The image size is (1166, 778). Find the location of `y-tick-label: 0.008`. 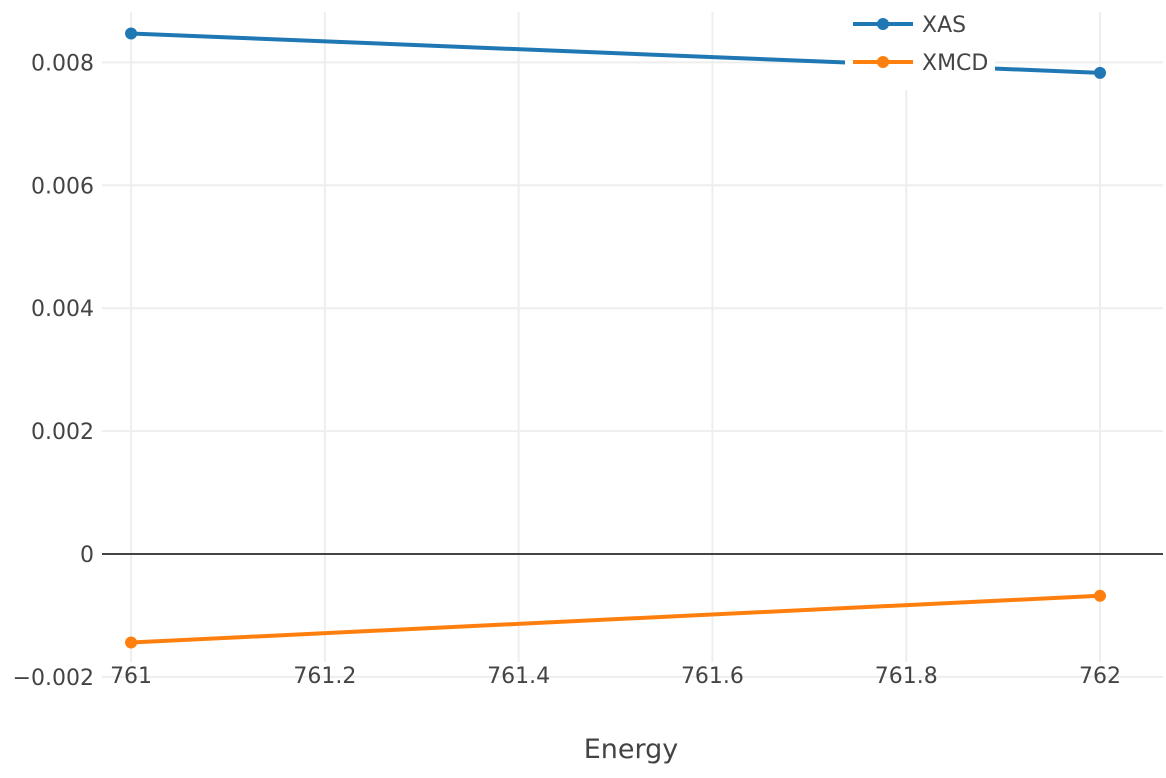

y-tick-label: 0.008 is located at coordinates (62, 63).